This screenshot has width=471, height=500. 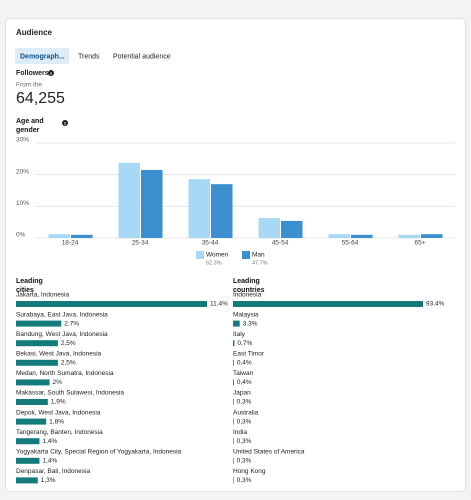 I want to click on legend-share: 52.3%, so click(x=214, y=263).